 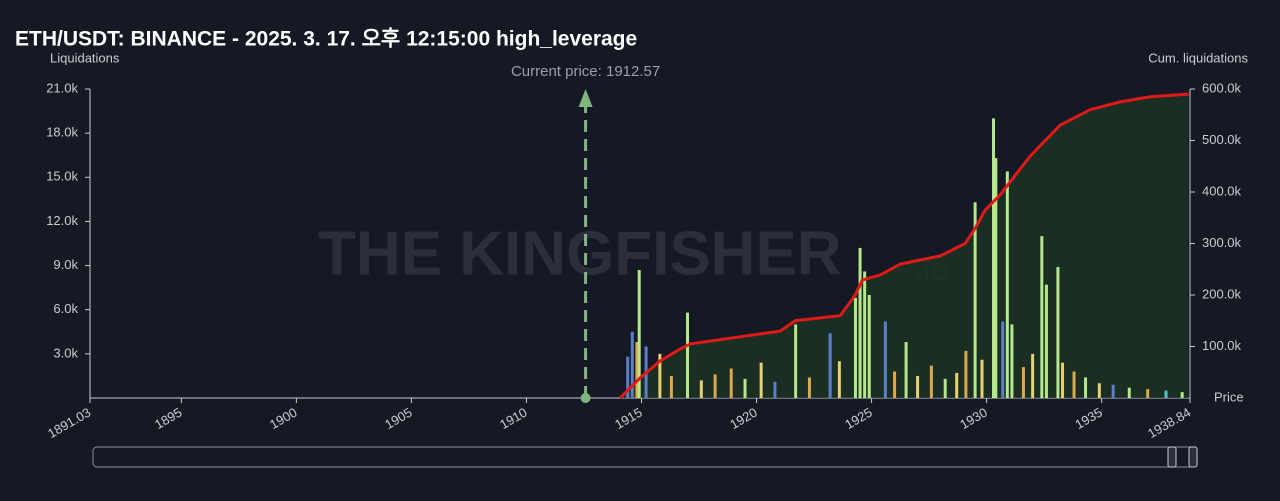 I want to click on y-tick-label: 6.0k, so click(x=65, y=308).